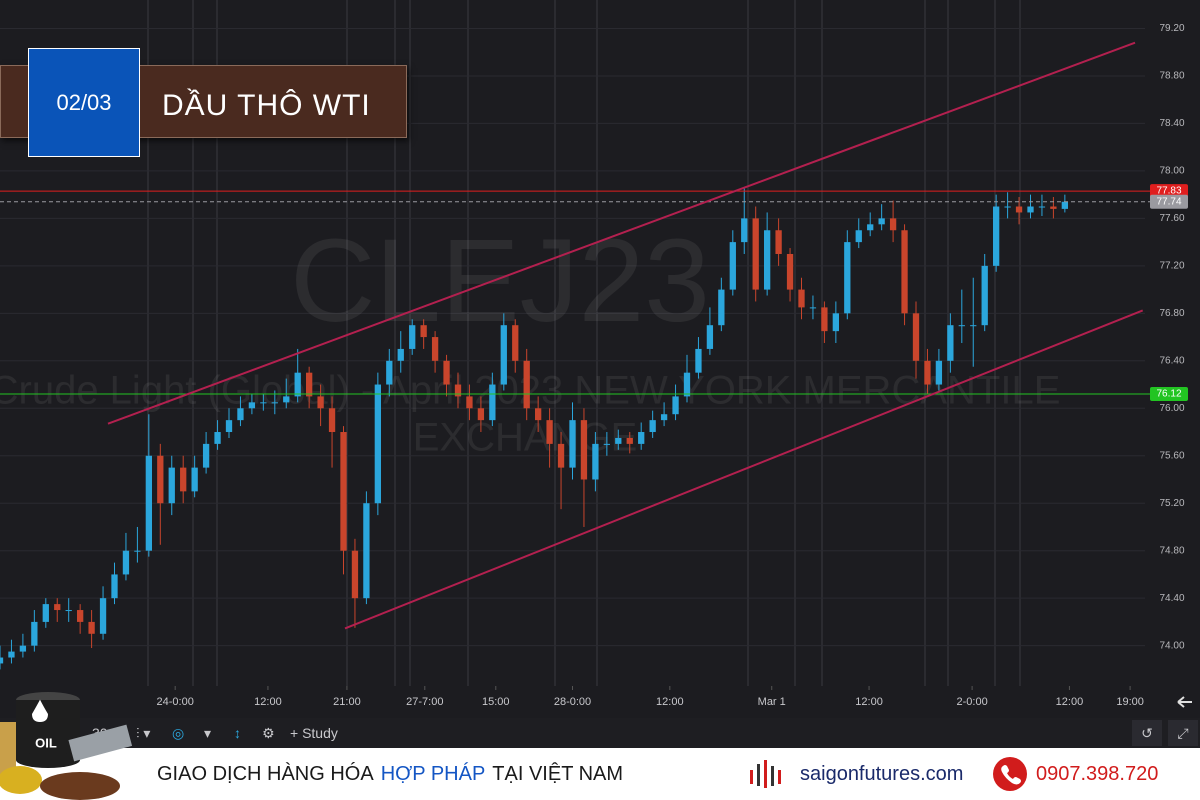 This screenshot has width=1200, height=800. Describe the element at coordinates (208, 733) in the screenshot. I see `dropdown: ▾` at that location.